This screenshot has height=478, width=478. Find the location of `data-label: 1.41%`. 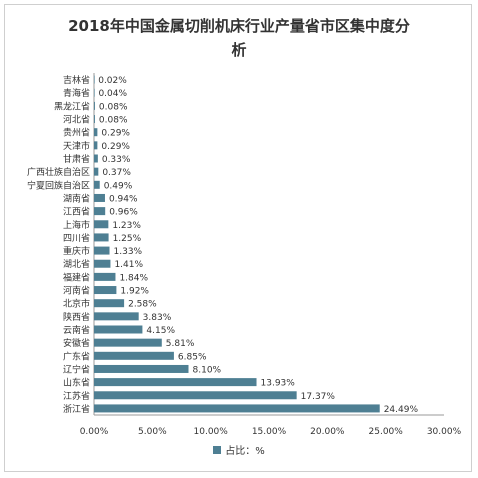

data-label: 1.41% is located at coordinates (128, 265).